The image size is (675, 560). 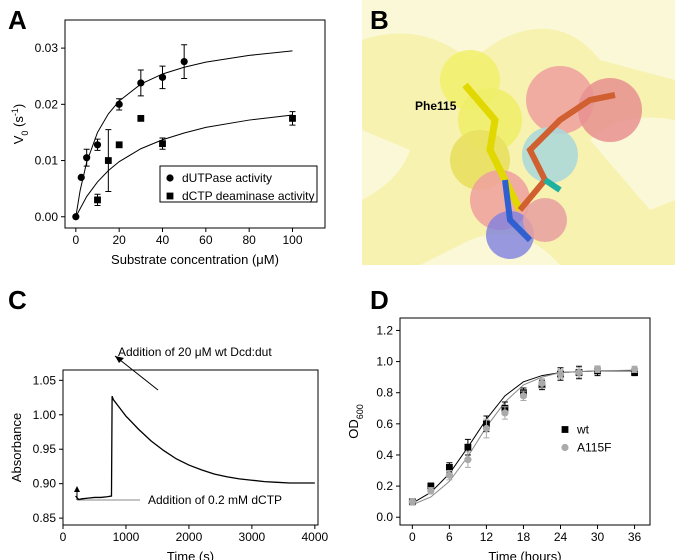 I want to click on x-tick-label: 60, so click(x=206, y=240).